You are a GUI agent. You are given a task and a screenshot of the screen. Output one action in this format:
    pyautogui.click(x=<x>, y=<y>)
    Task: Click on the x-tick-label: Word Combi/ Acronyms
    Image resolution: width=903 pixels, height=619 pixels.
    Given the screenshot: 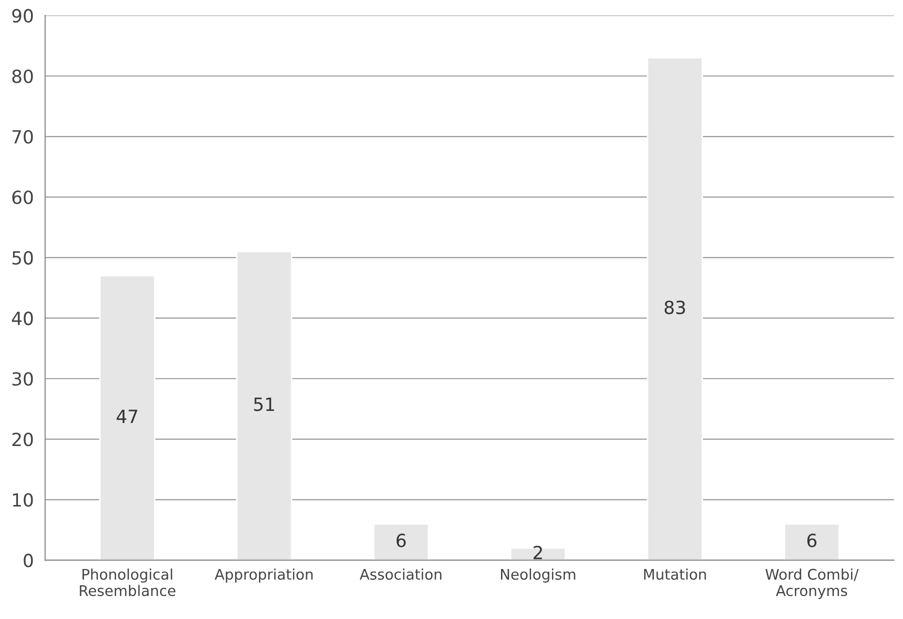 What is the action you would take?
    pyautogui.click(x=812, y=583)
    